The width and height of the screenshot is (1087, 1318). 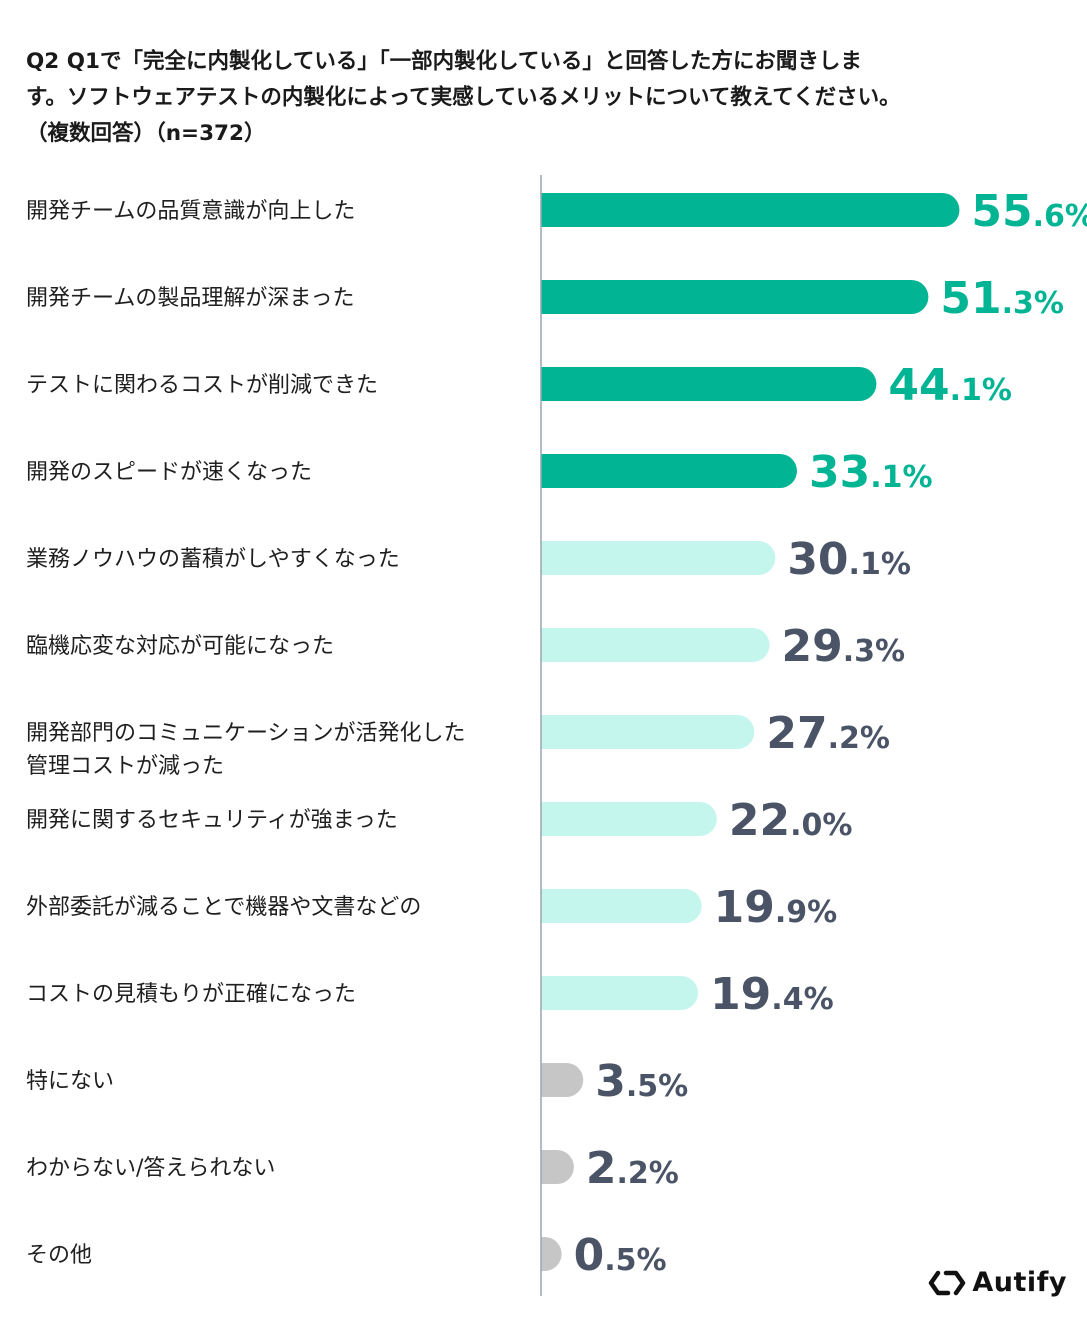 I want to click on category-label-line: 開発のスピードが速くなった, so click(x=169, y=472).